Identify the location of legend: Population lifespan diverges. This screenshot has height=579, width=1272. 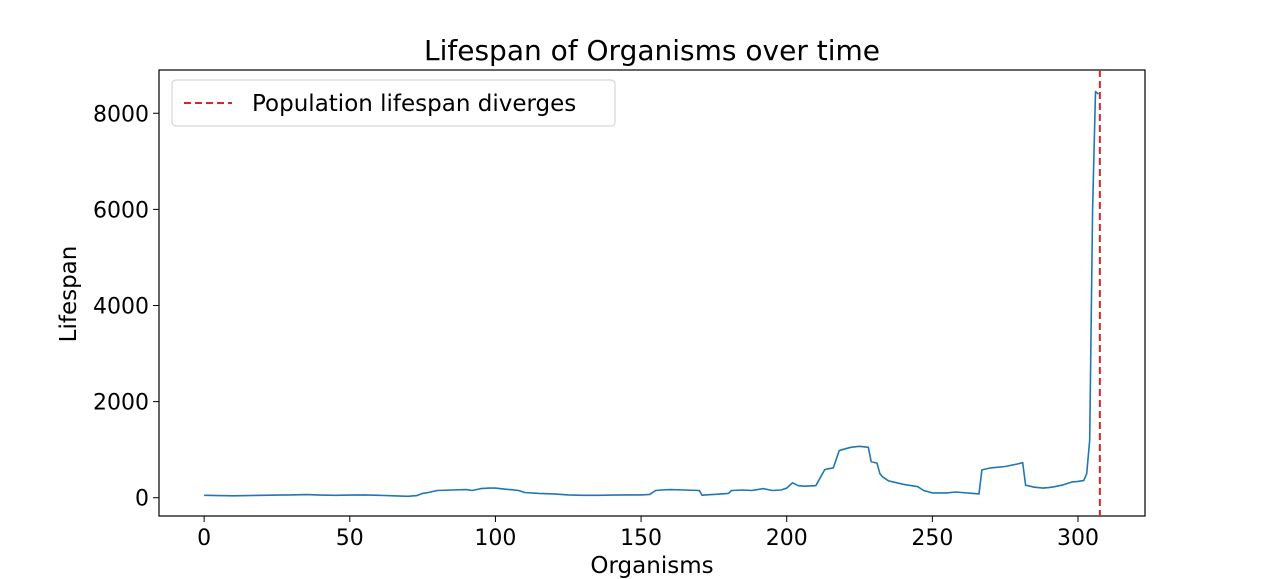
(393, 103).